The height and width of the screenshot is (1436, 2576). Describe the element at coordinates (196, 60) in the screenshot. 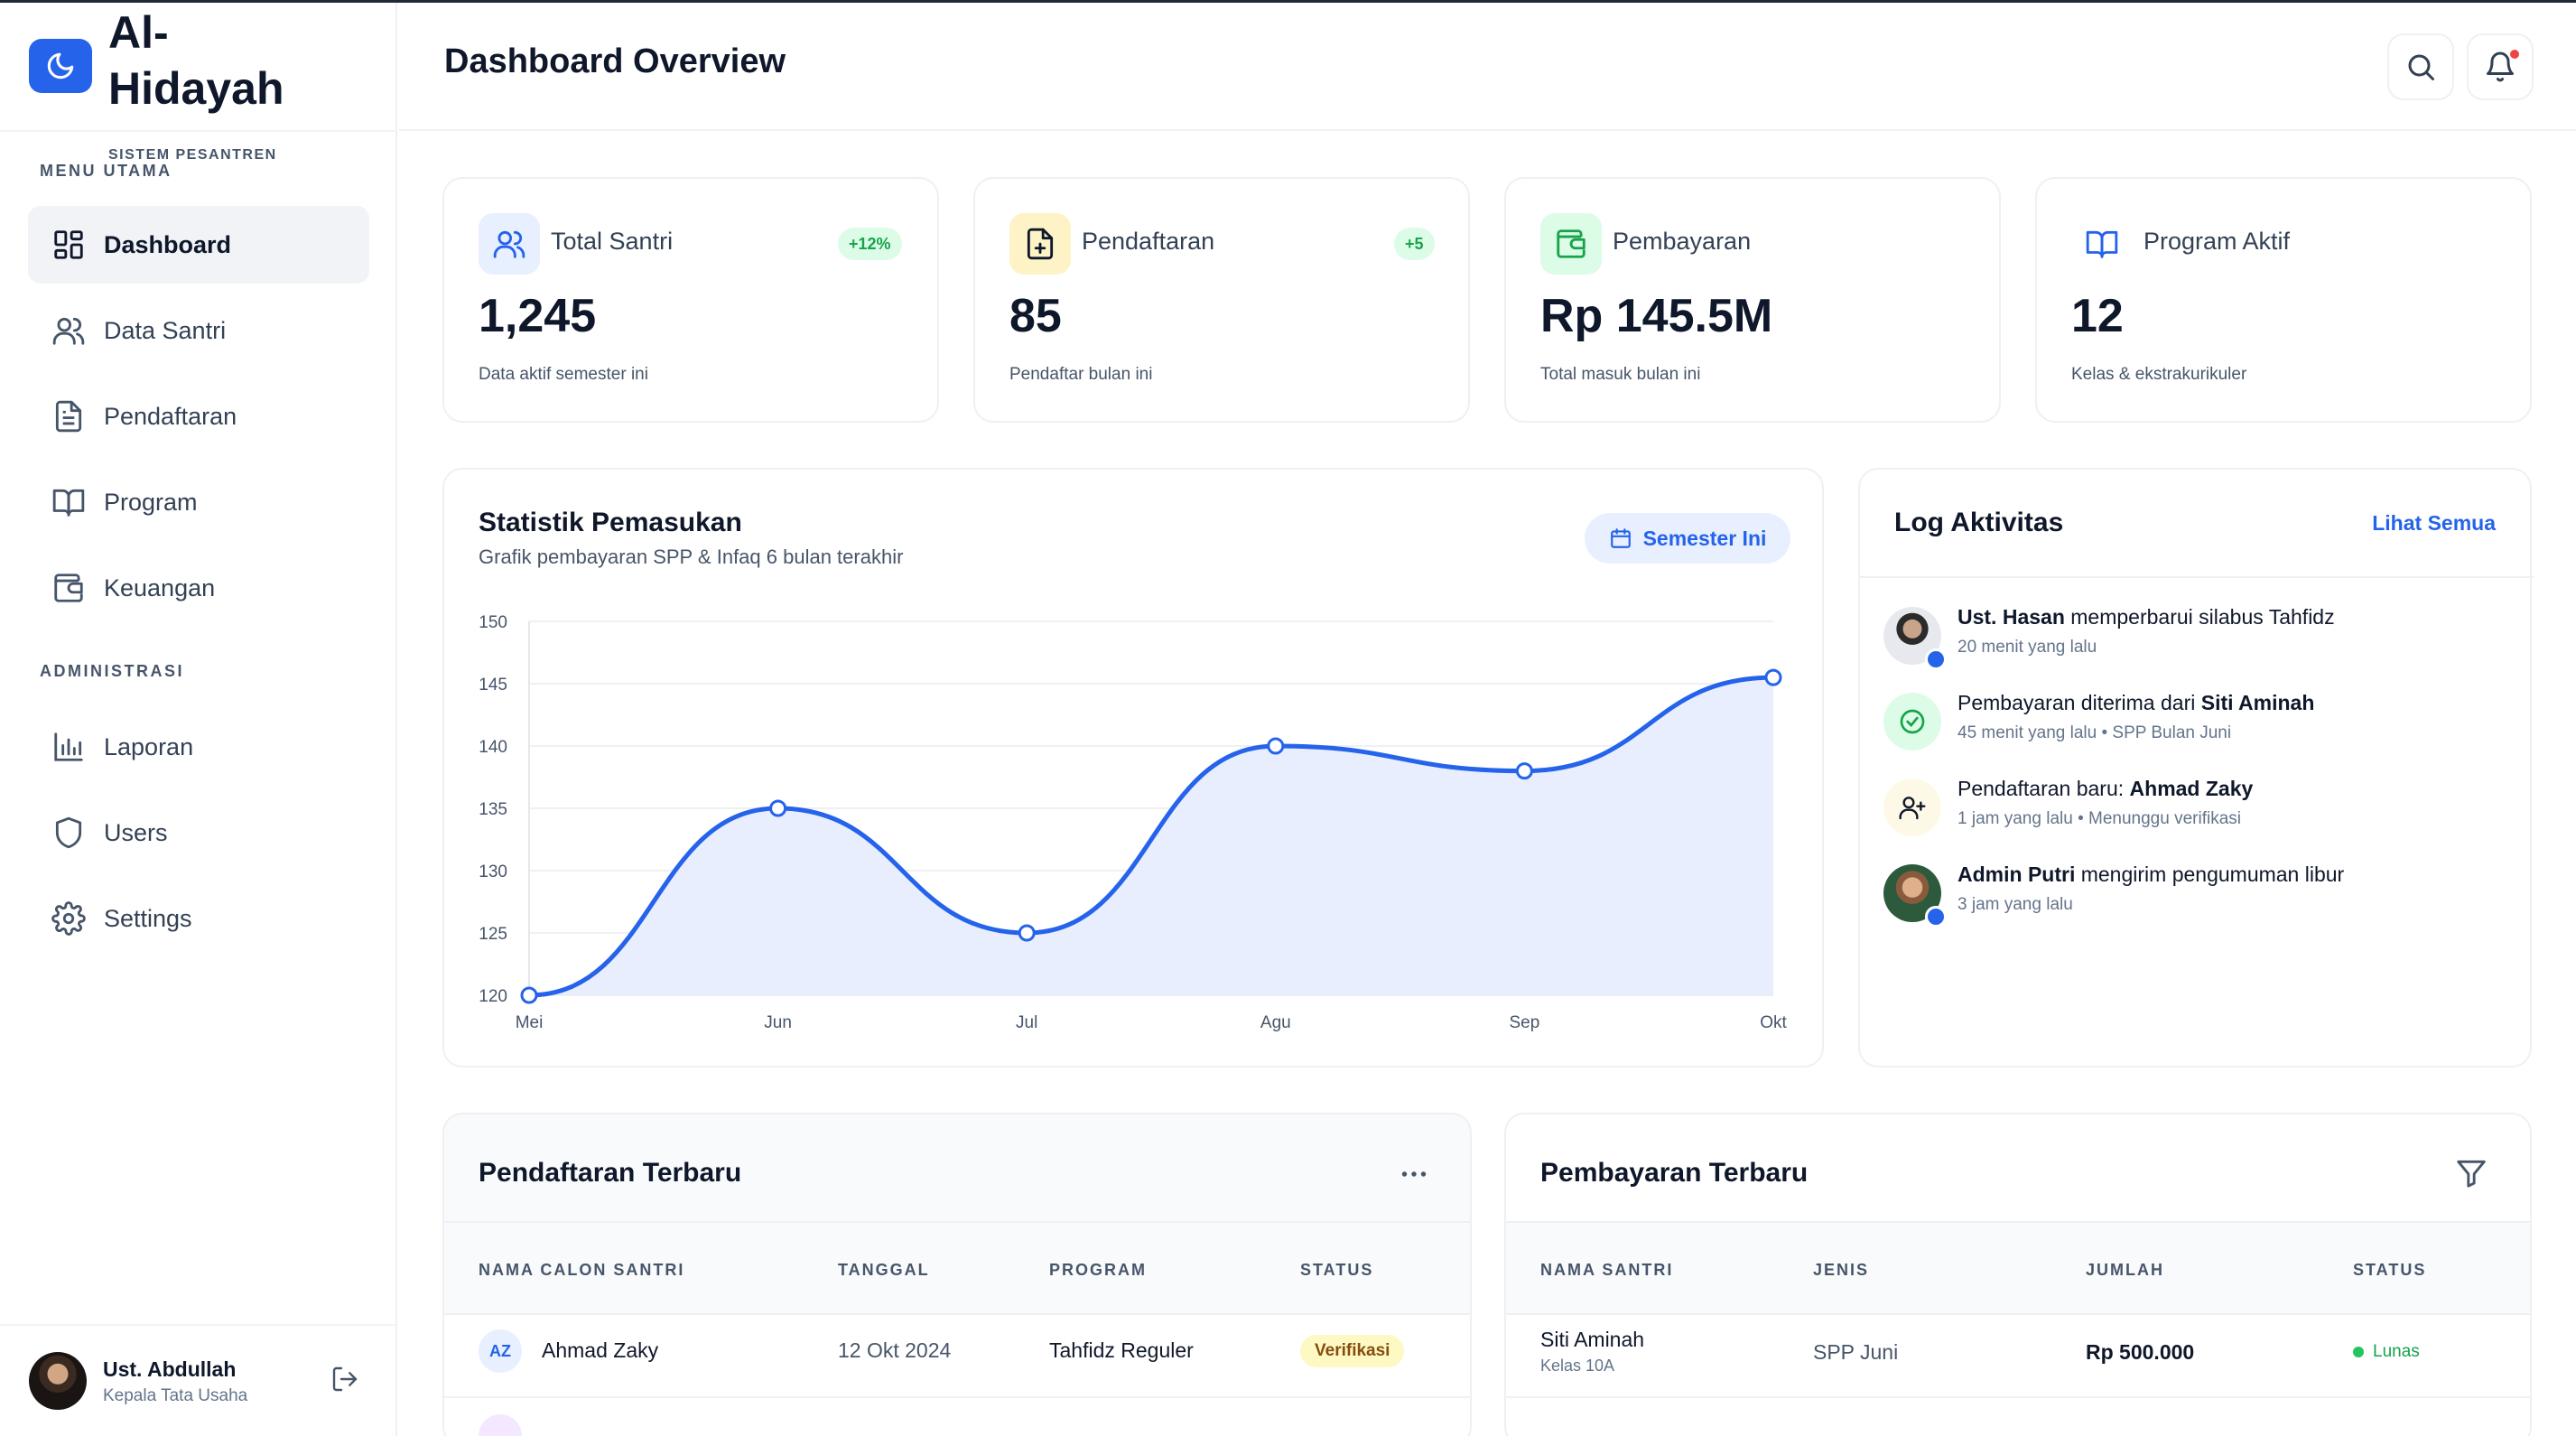

I see `brand-title: Al-Hidayah` at that location.